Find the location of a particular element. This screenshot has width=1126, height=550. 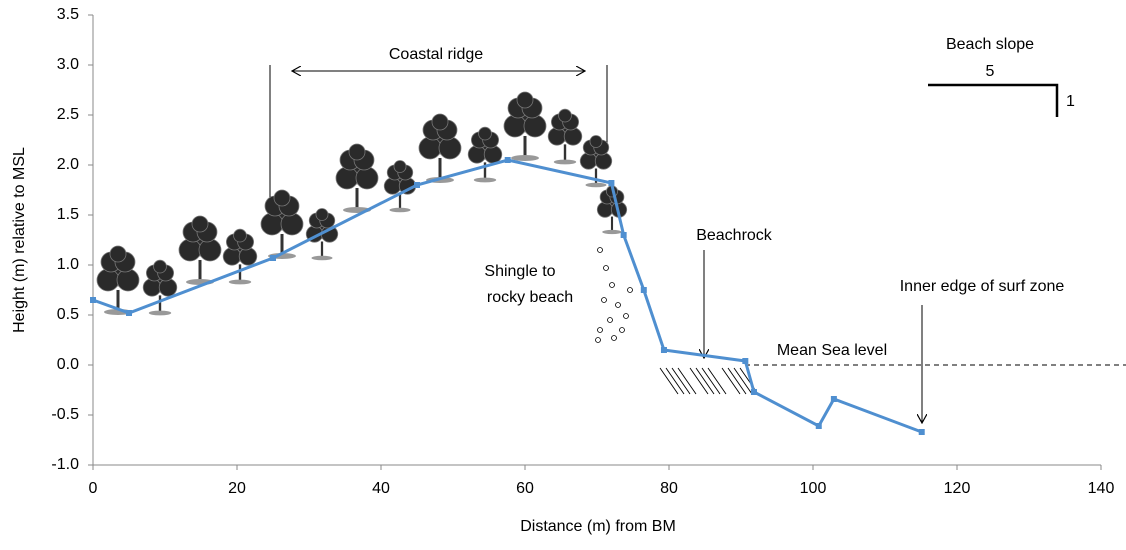

x-tick-label: 80 is located at coordinates (669, 488).